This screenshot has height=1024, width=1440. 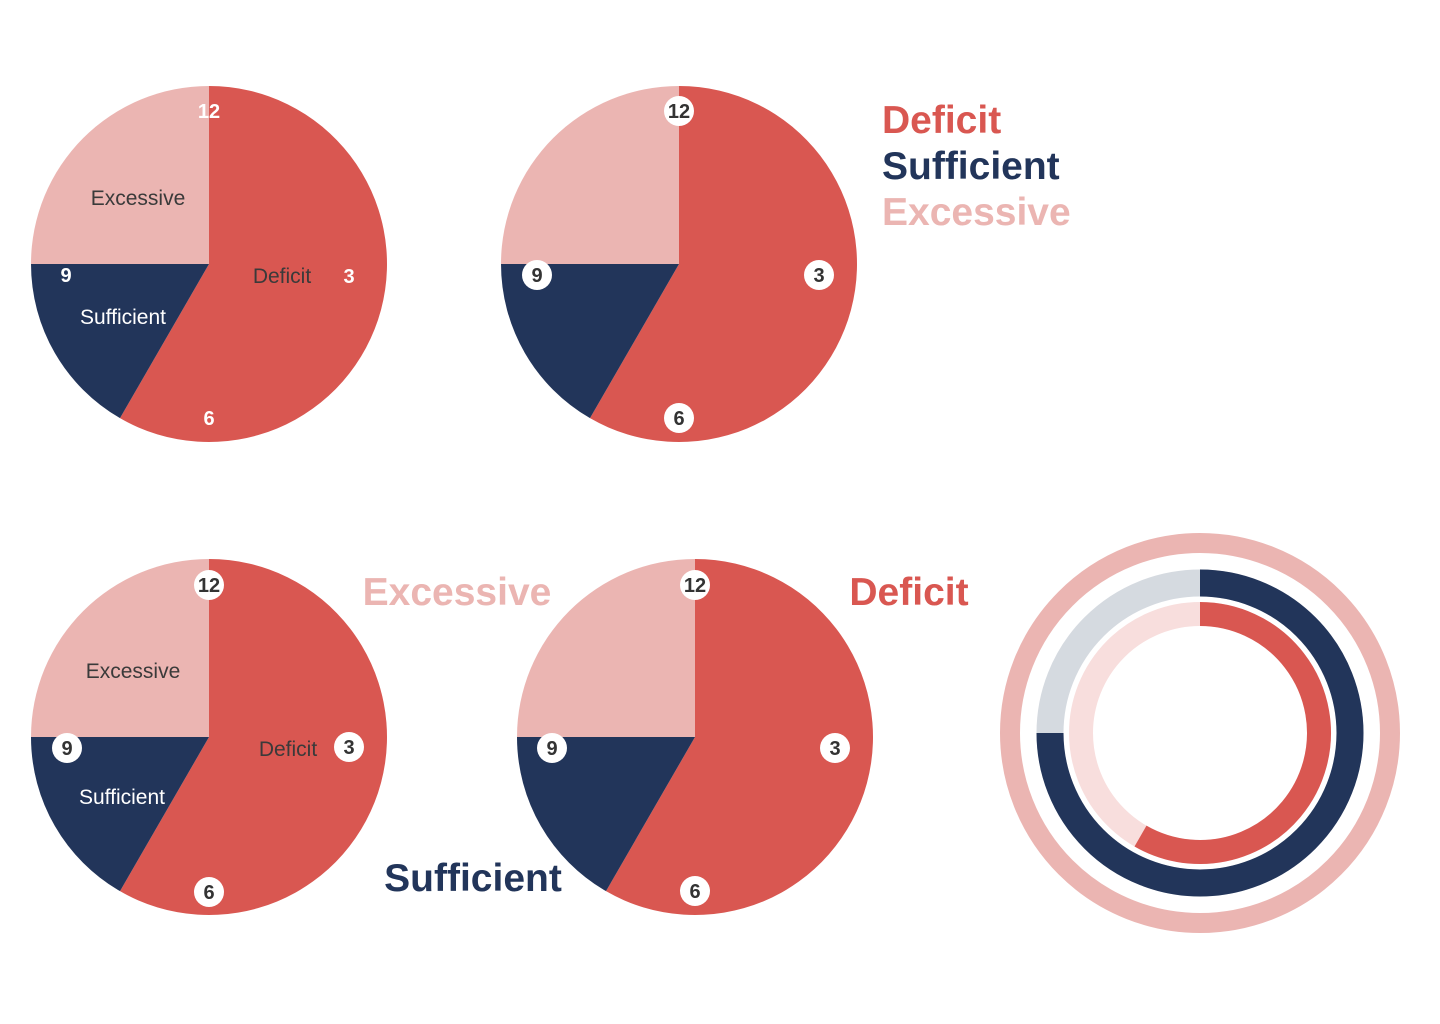 I want to click on legend-excessive: Excessive, so click(x=976, y=212).